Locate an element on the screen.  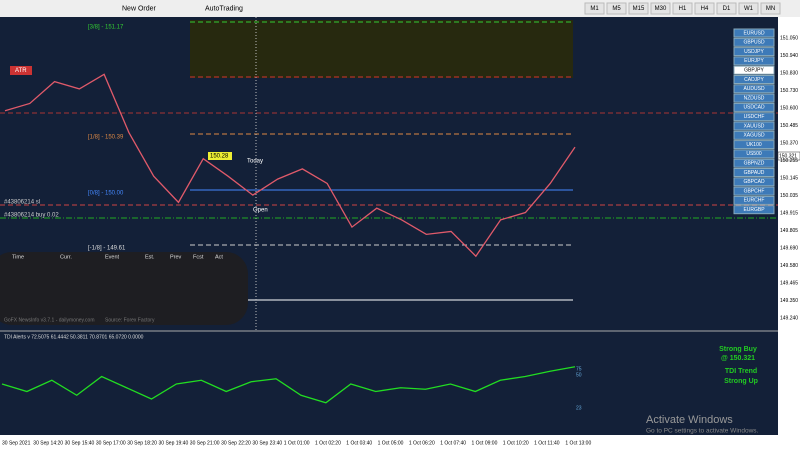
price-tick: 150.255 is located at coordinates (789, 161).